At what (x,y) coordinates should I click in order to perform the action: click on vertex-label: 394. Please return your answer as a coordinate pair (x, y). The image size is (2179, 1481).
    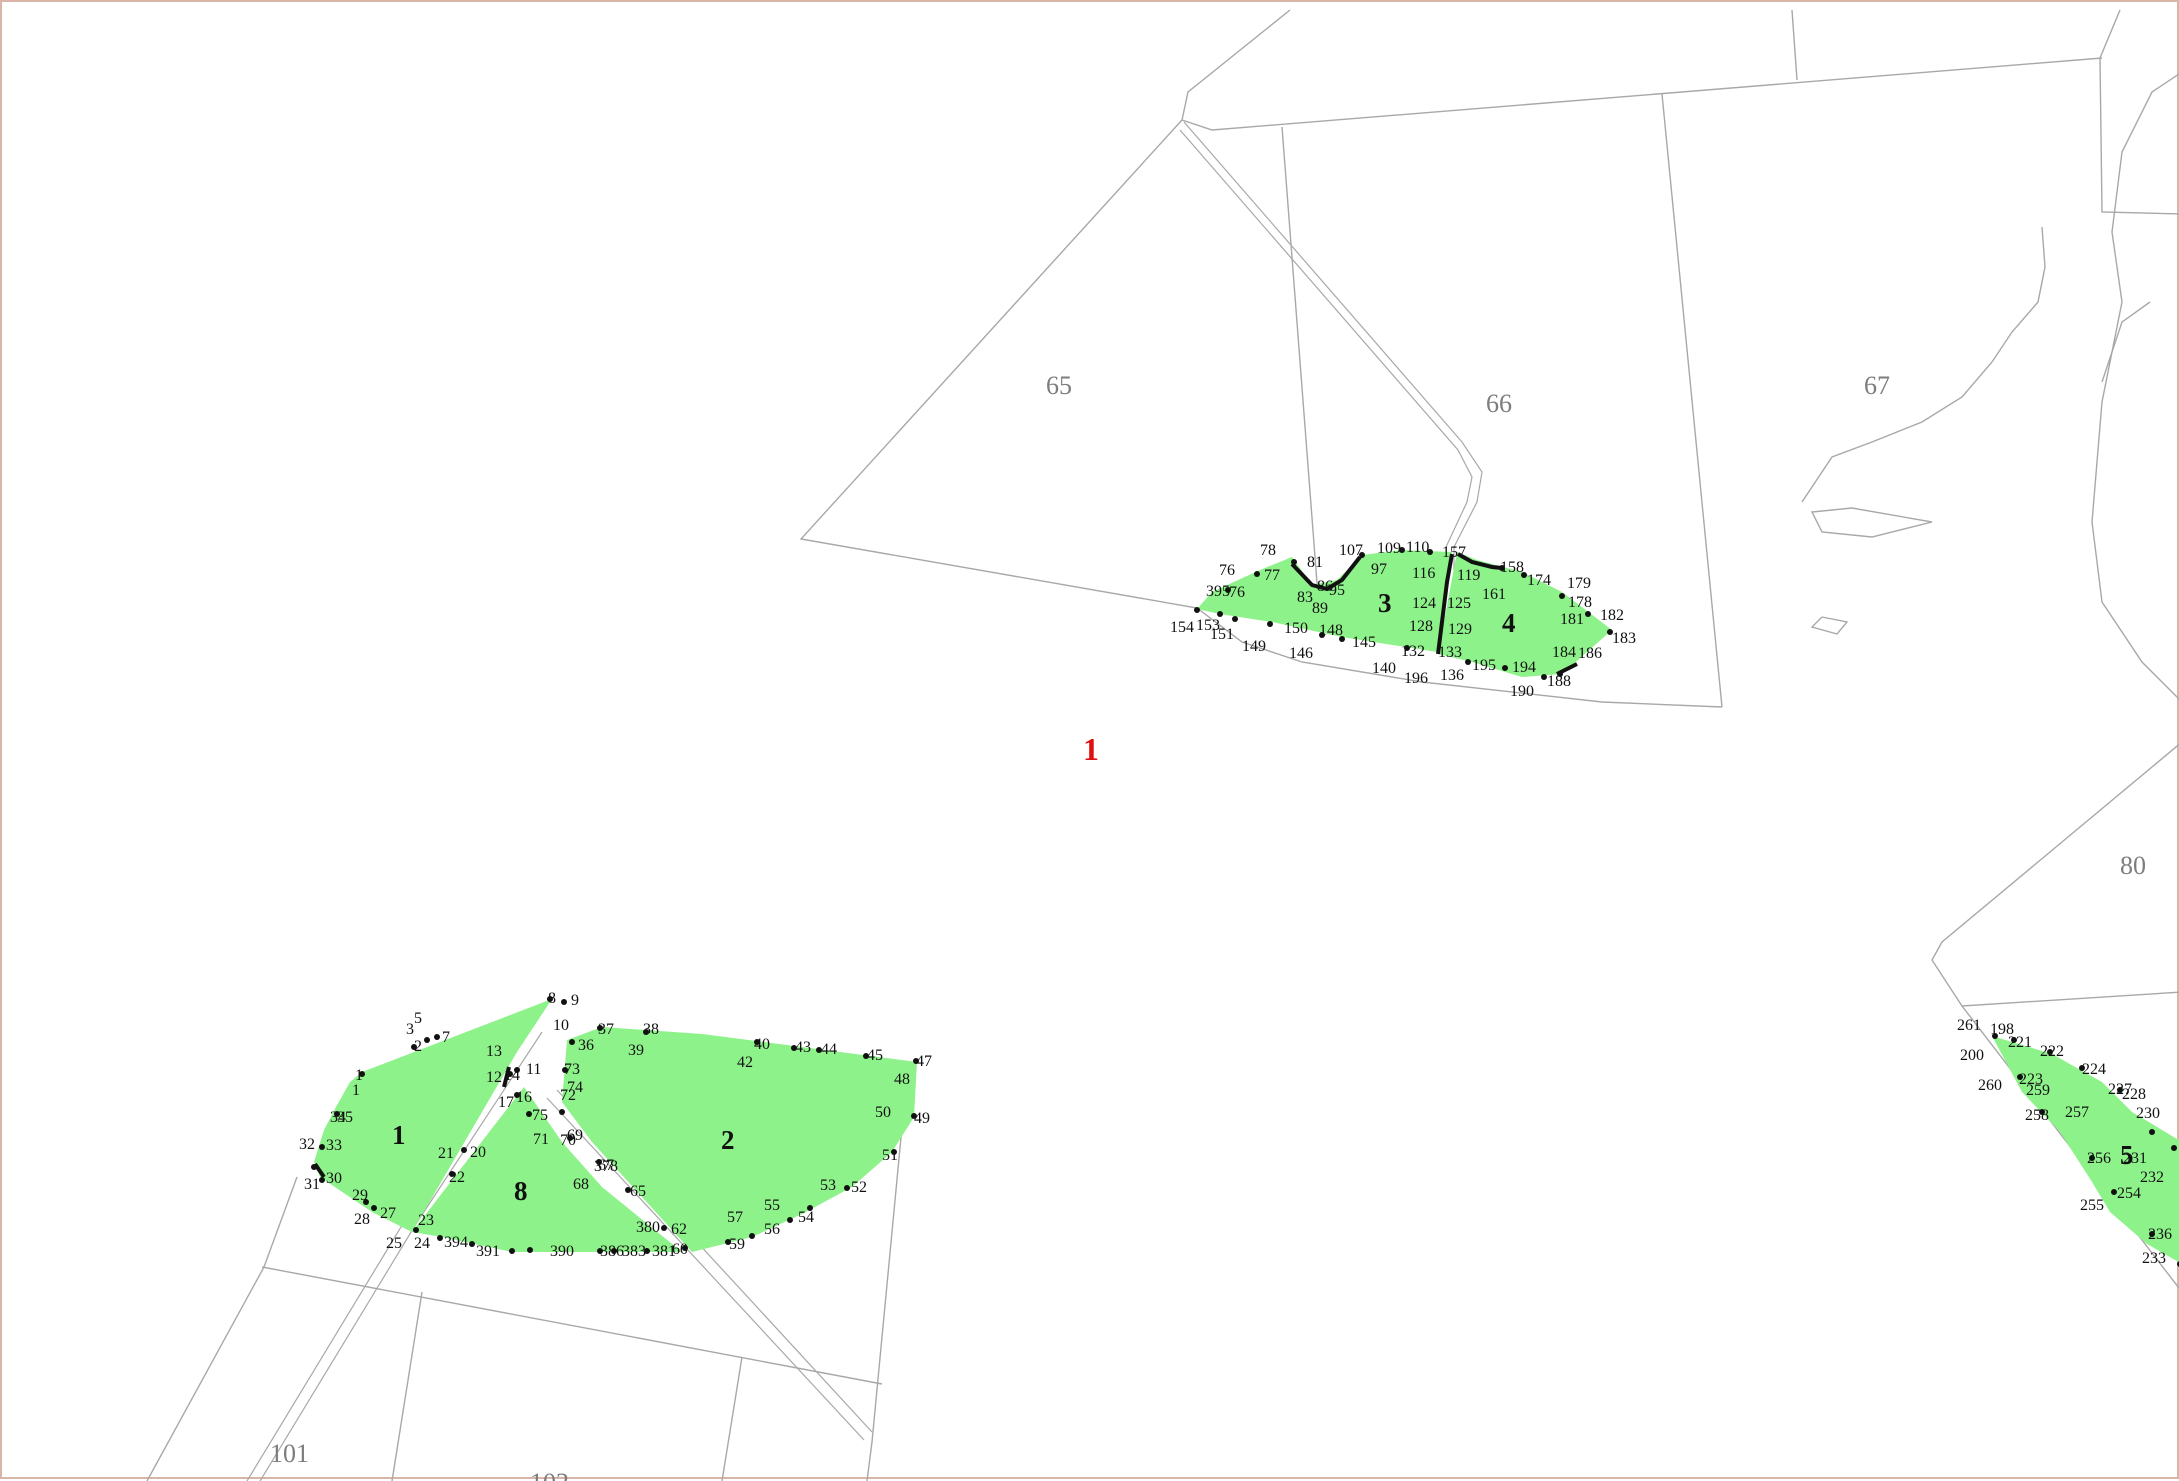
    Looking at the image, I should click on (456, 1242).